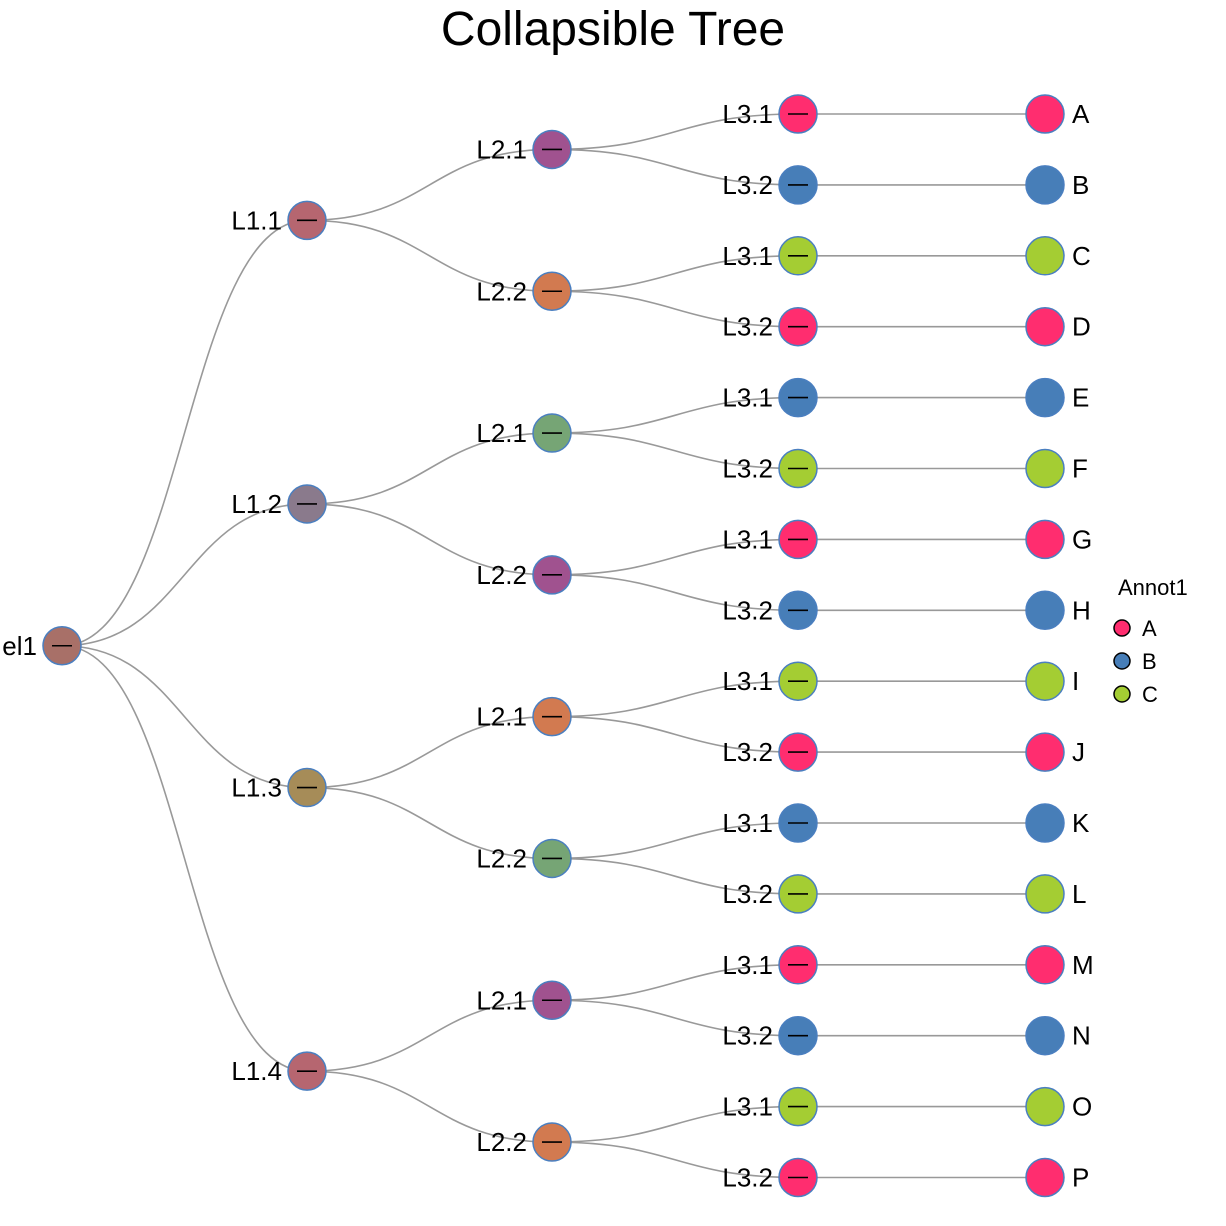 This screenshot has width=1226, height=1226. What do you see at coordinates (279, 1071) in the screenshot?
I see `tree-node-root-4: L1.4` at bounding box center [279, 1071].